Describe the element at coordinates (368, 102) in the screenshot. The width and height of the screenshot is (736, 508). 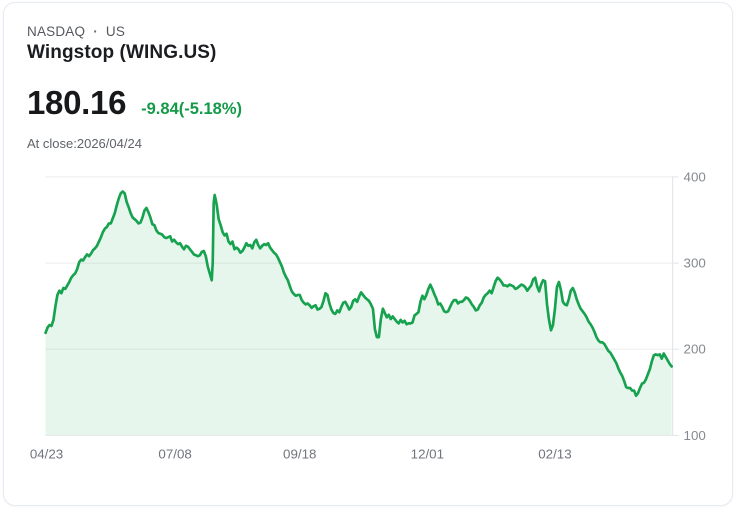
I see `price-row: 180.16 -9.84(-5.18%)` at that location.